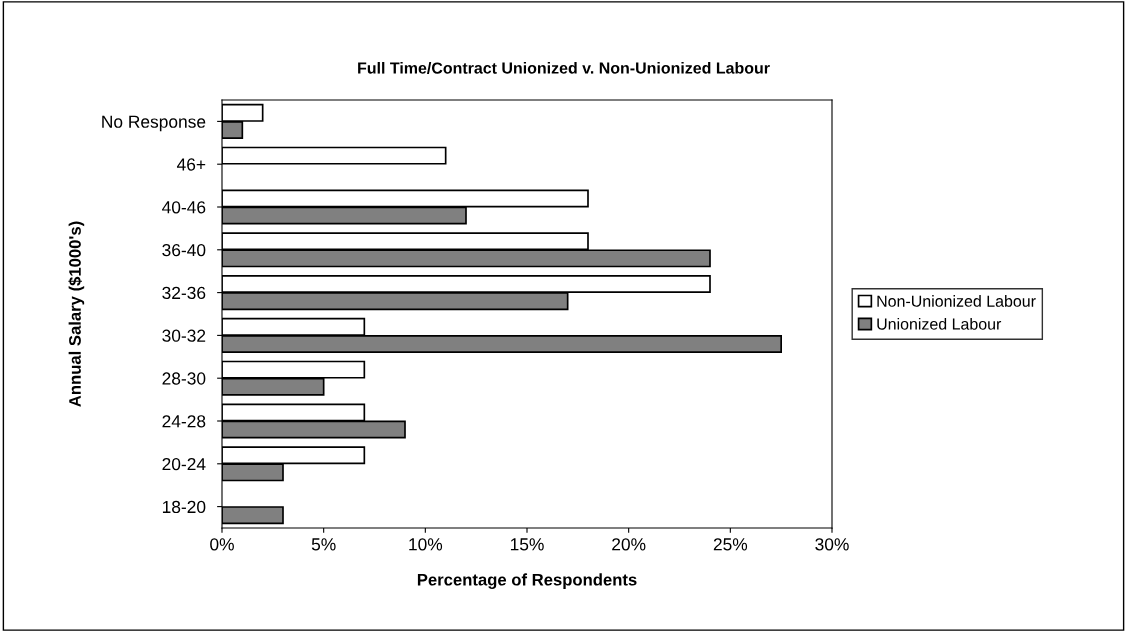 The image size is (1127, 632). I want to click on legend-label: Unionized Labour, so click(939, 323).